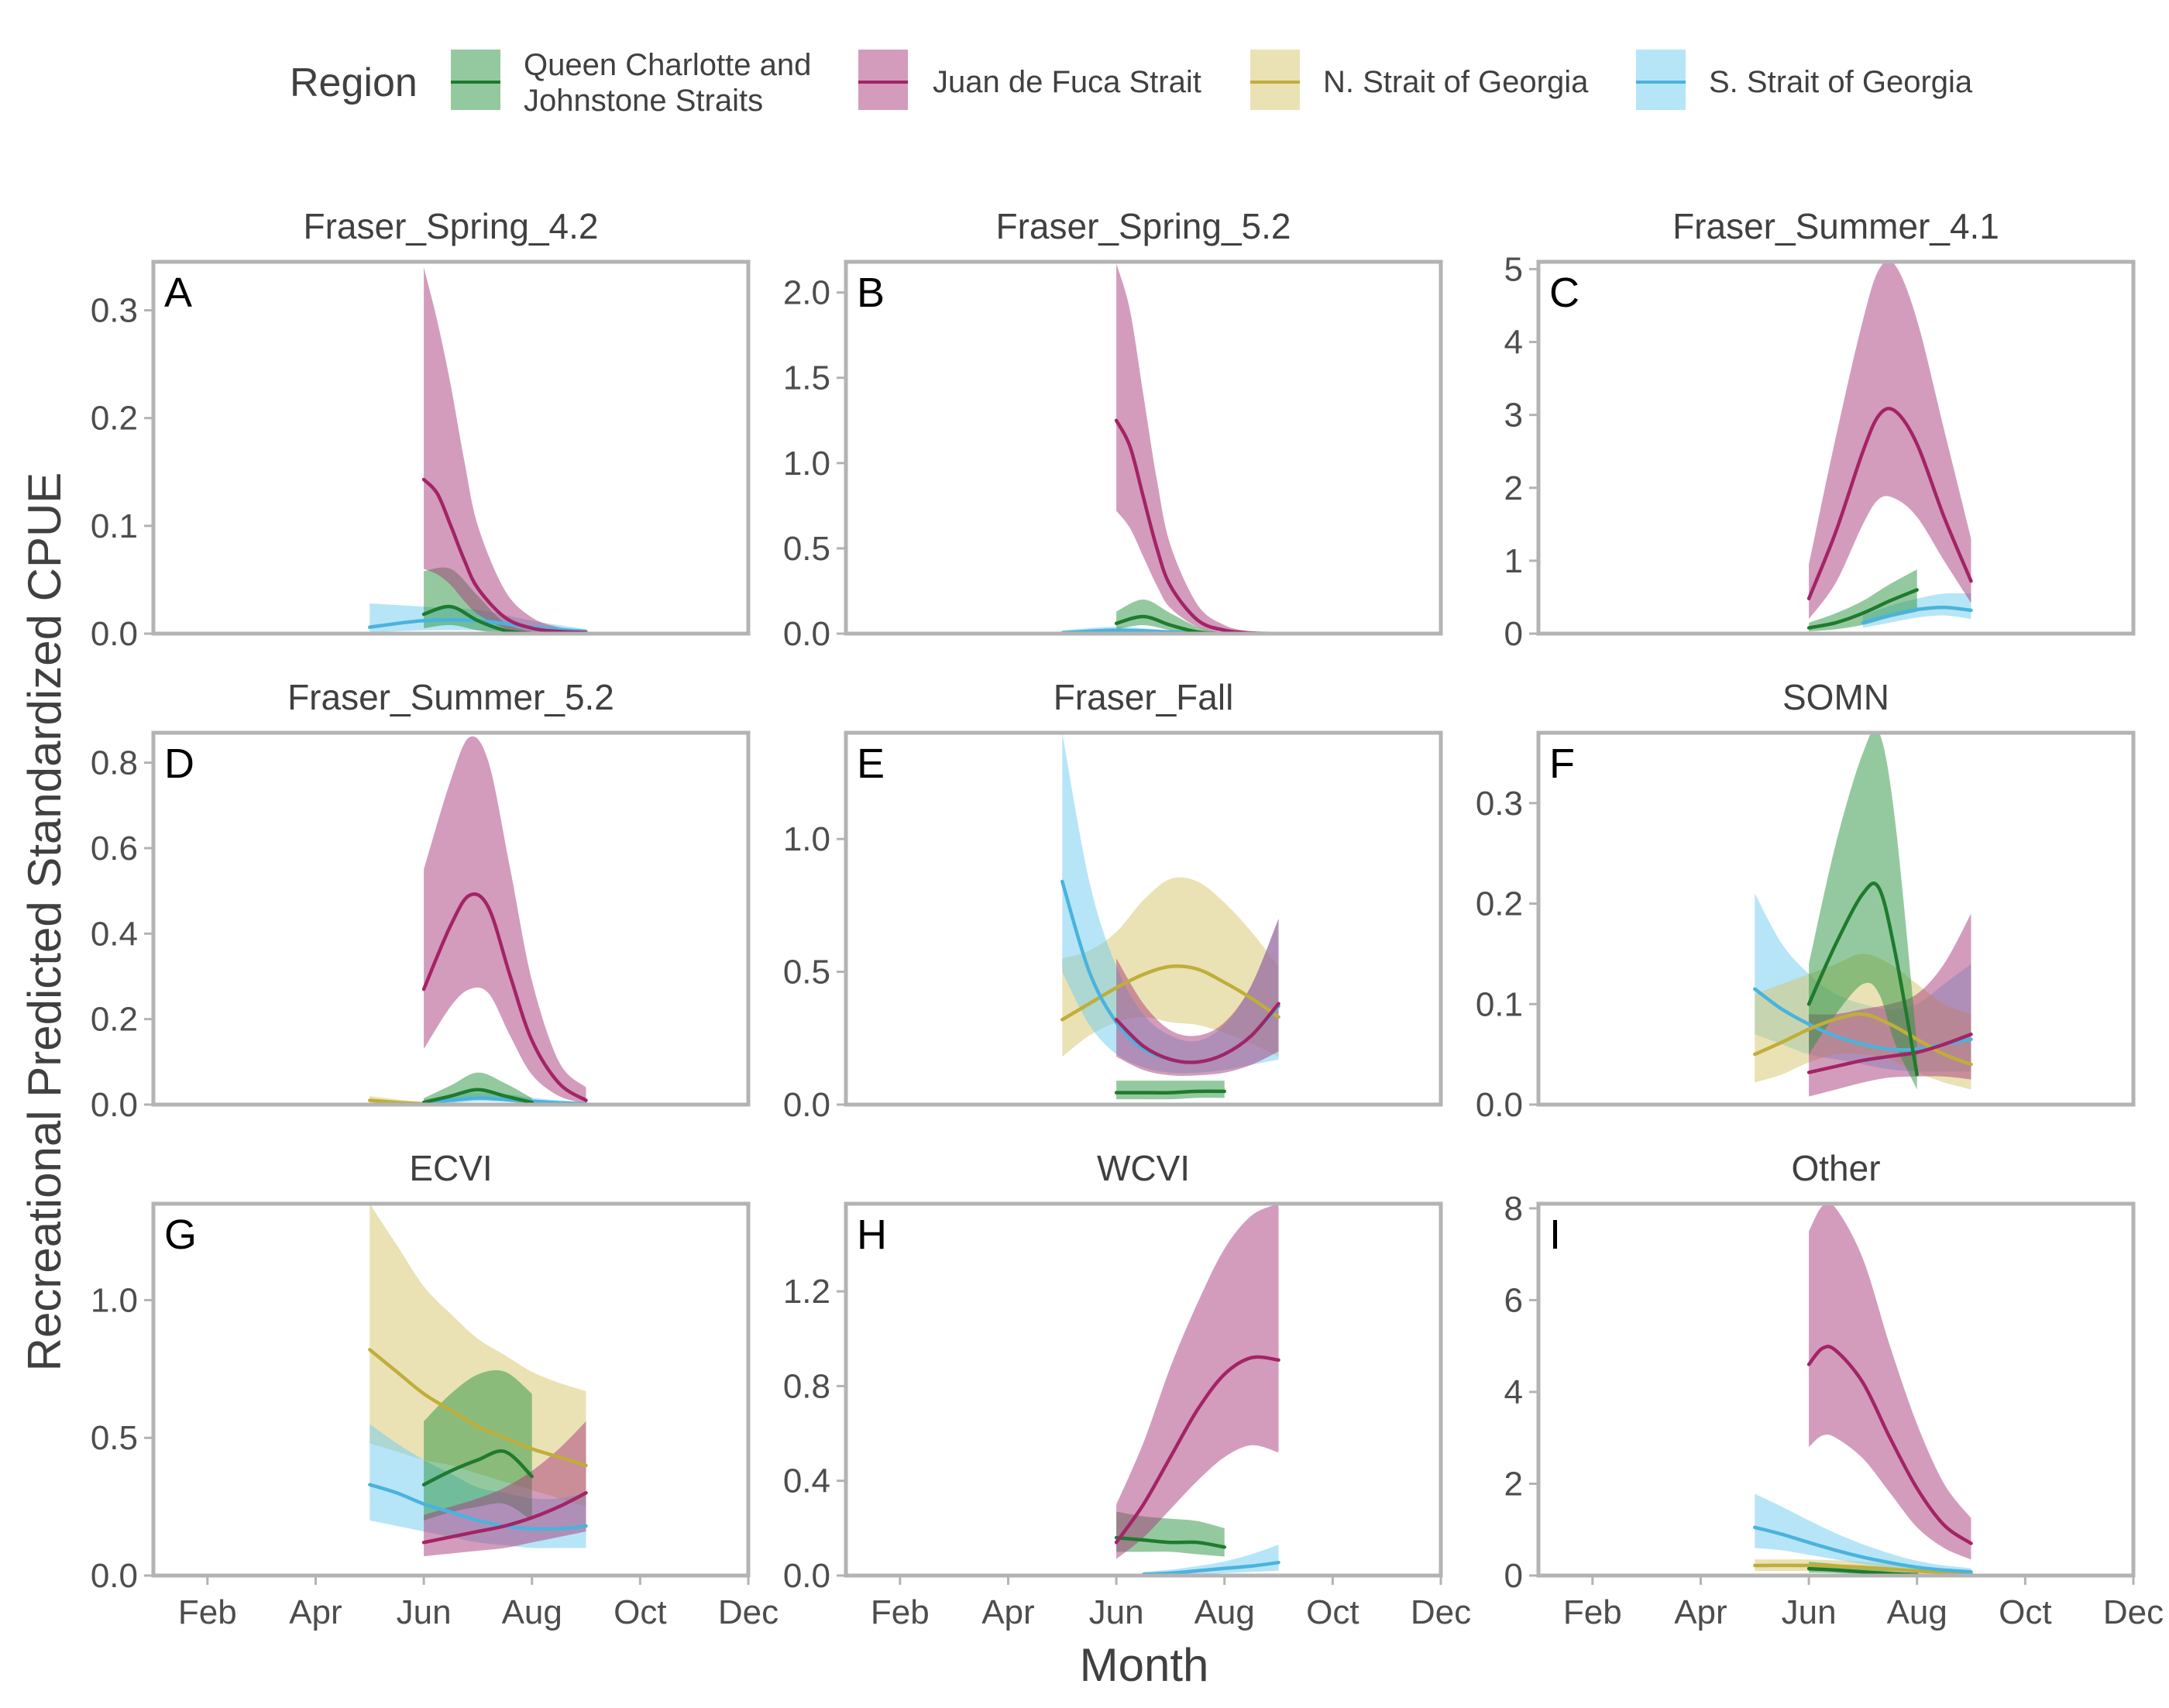 The image size is (2169, 1708). I want to click on y-tick-label: 0.1, so click(115, 526).